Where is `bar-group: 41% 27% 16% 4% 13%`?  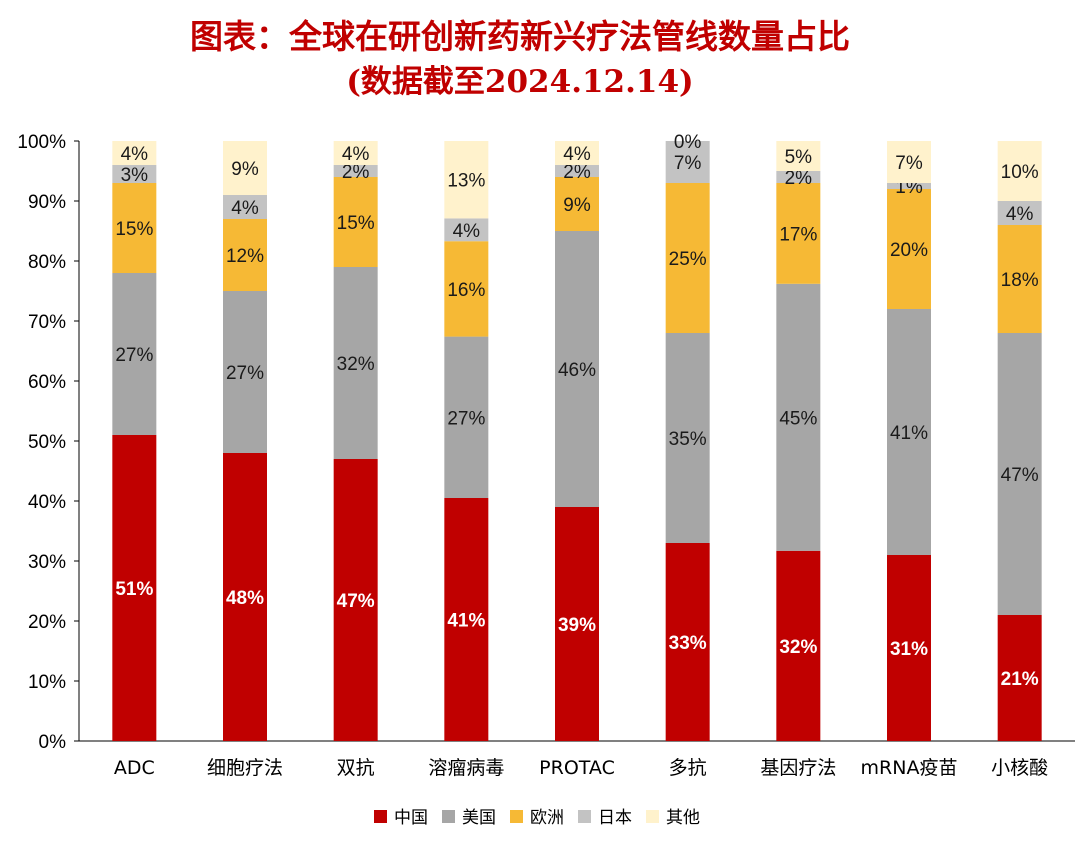 bar-group: 41% 27% 16% 4% 13% is located at coordinates (466, 441).